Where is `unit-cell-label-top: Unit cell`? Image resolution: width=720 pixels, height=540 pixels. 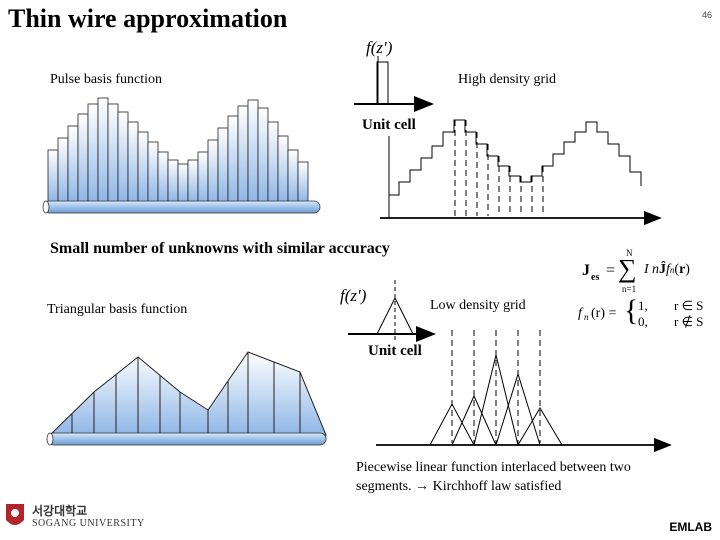
unit-cell-label-top: Unit cell is located at coordinates (389, 125).